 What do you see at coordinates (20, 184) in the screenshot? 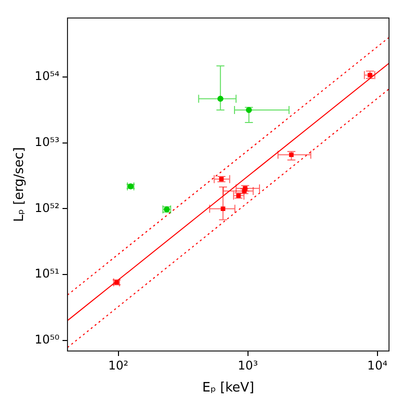
I see `y-axis-title: Lₚ [erg/sec]` at bounding box center [20, 184].